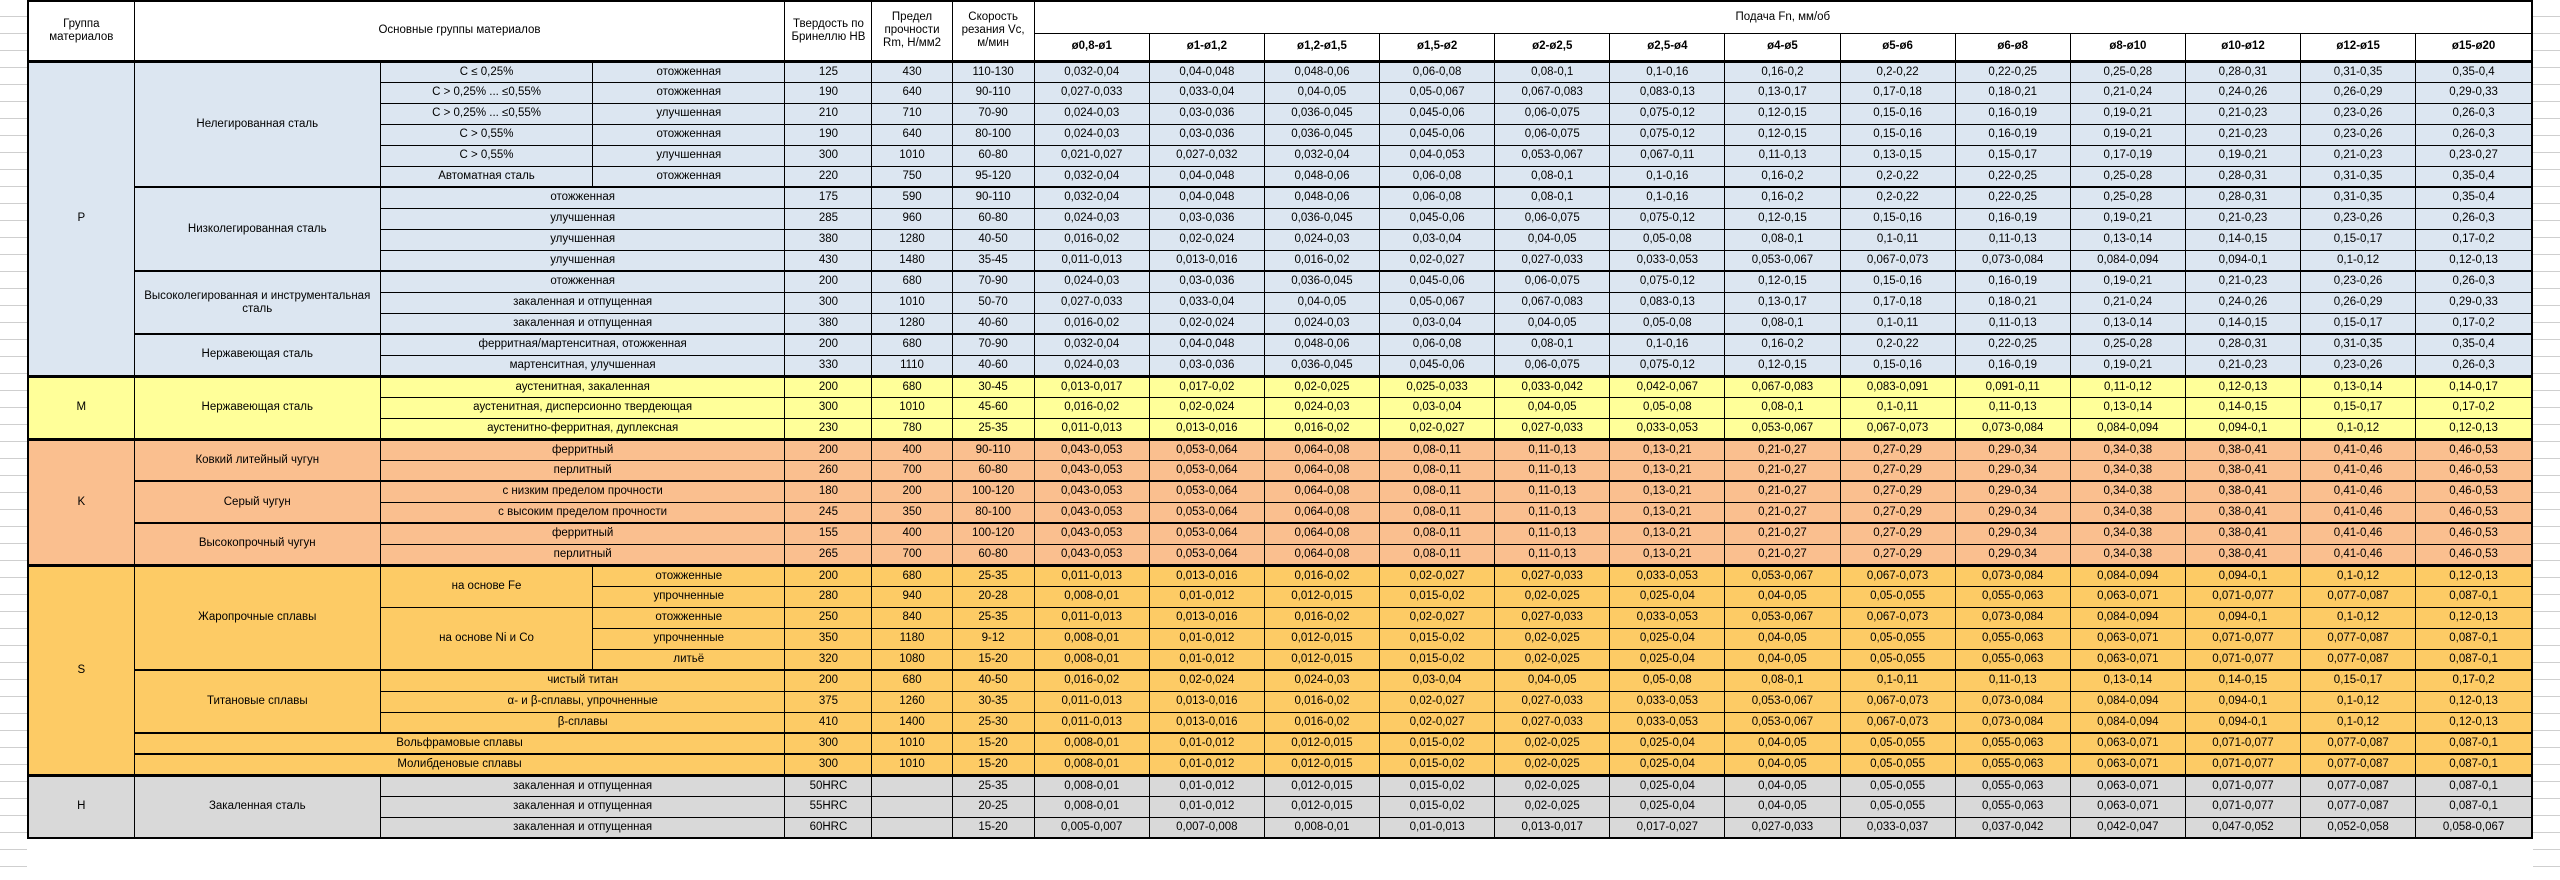  I want to click on feed-cell: 0,1-0,12, so click(2358, 260).